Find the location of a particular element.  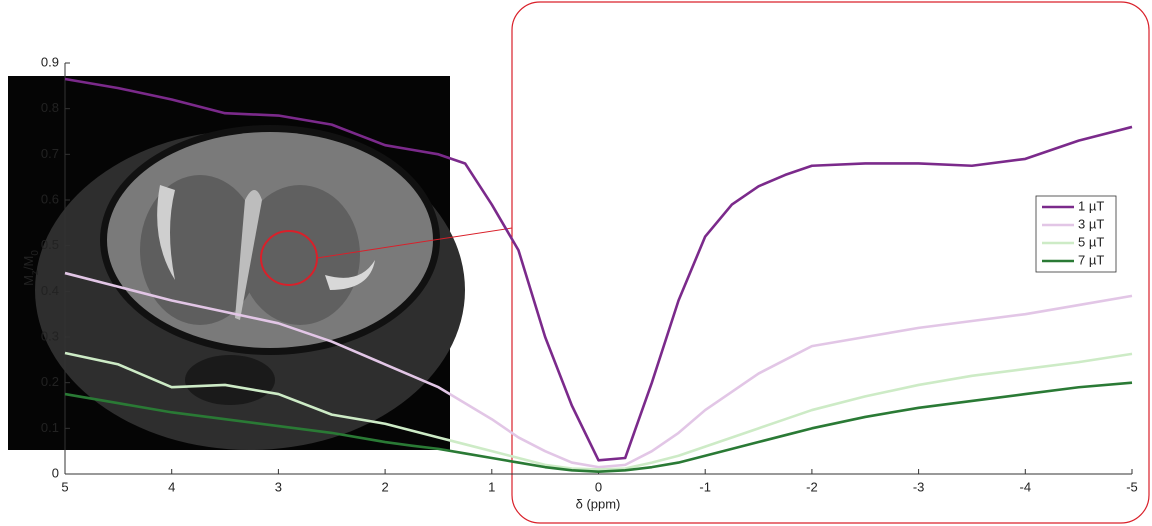

y-tick-label: 0 is located at coordinates (55, 472).